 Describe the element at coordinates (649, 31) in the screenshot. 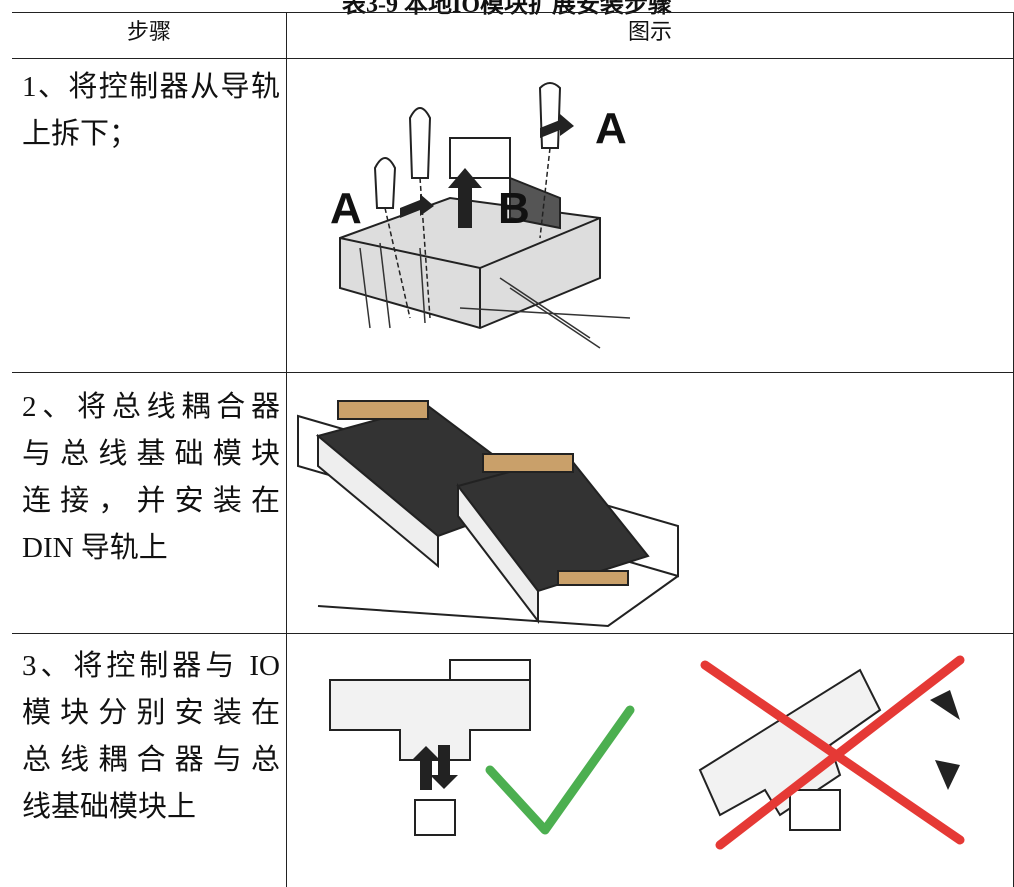

I see `header-cell: 图示` at that location.